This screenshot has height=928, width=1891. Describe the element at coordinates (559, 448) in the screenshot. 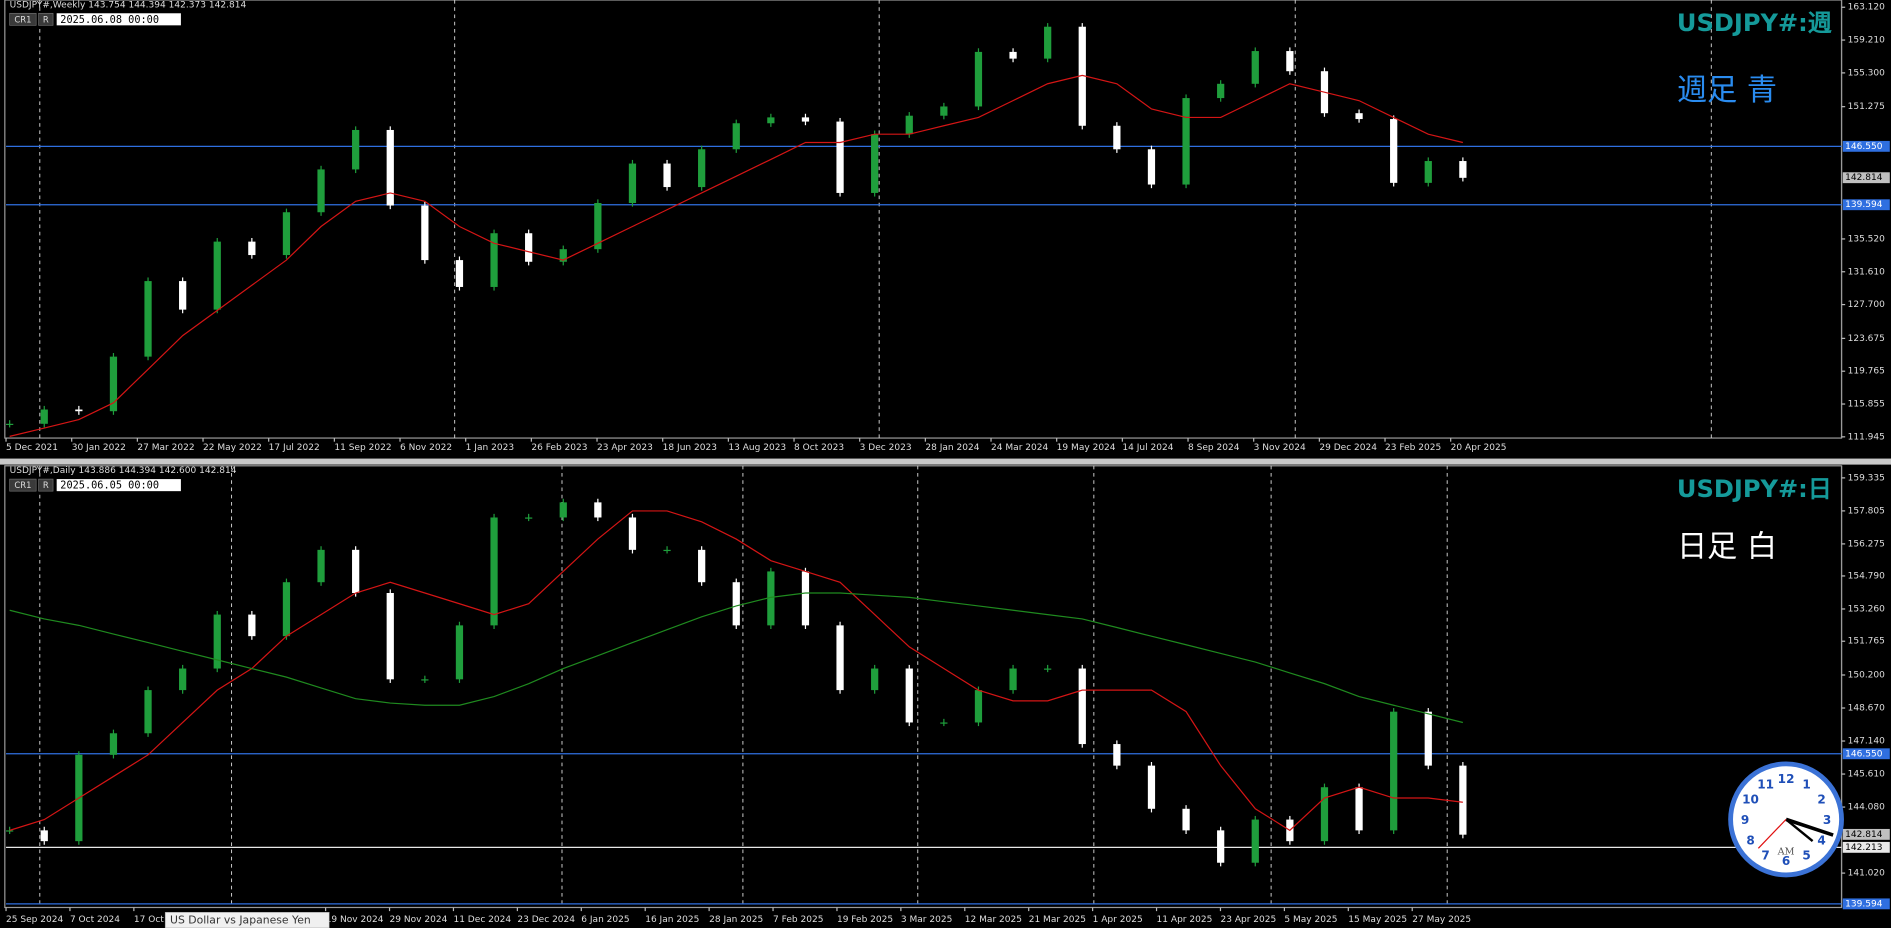

I see `x-tick-label: 26 Feb 2023` at that location.